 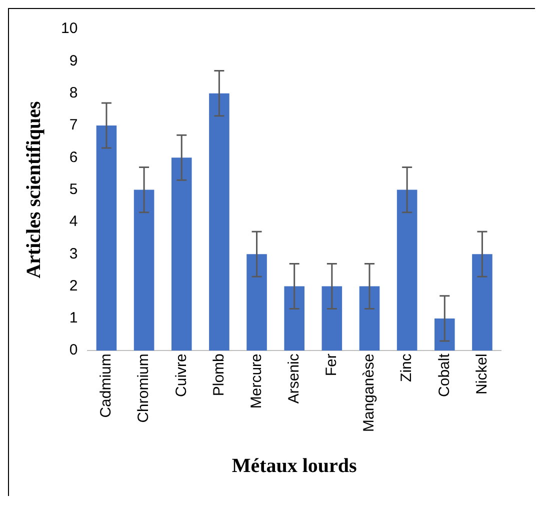 I want to click on x-axis-title: Métaux lourds, so click(x=295, y=466).